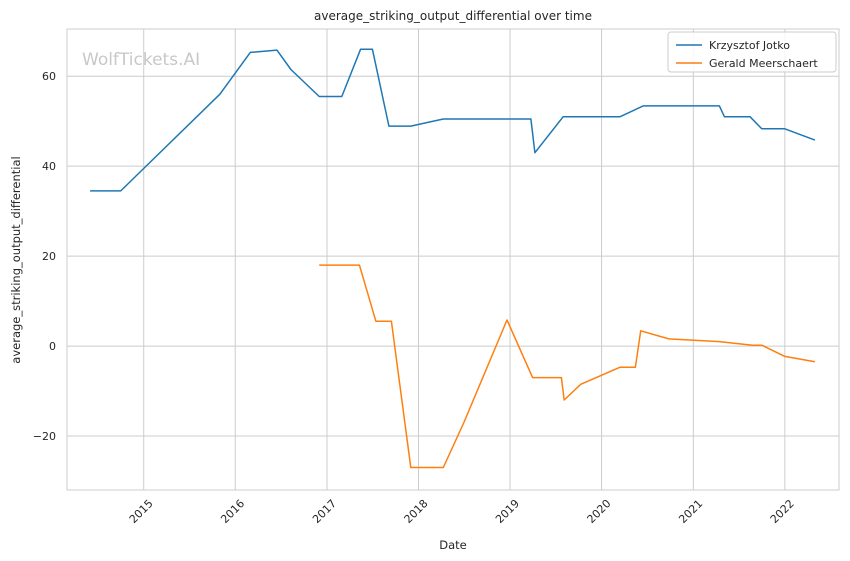 The width and height of the screenshot is (850, 561). I want to click on x-axis-label: Date, so click(453, 545).